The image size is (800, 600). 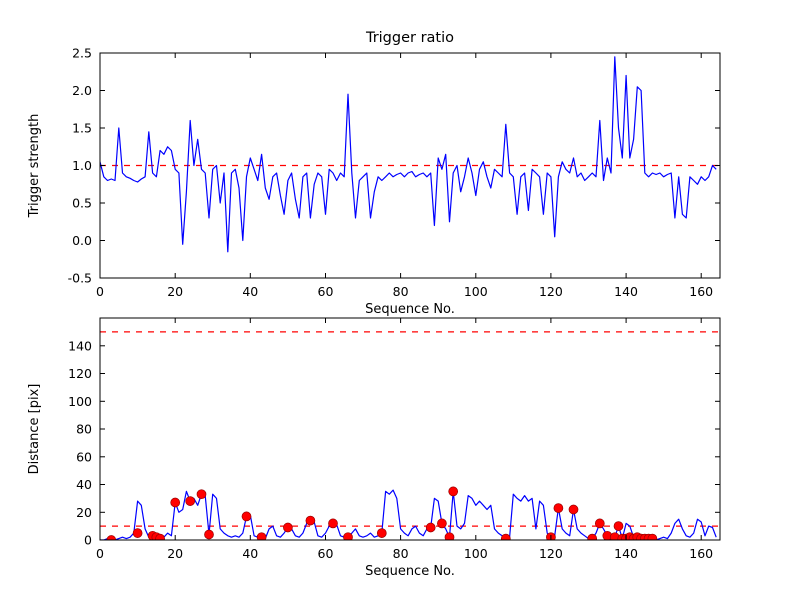 What do you see at coordinates (82, 128) in the screenshot?
I see `y-tick-label: 1.5` at bounding box center [82, 128].